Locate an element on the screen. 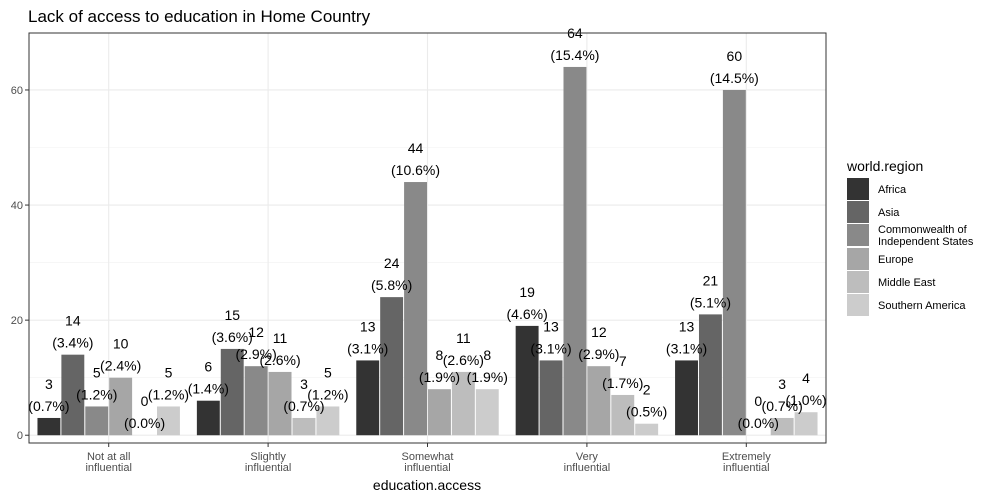  bar-percent-label: (10.6%) is located at coordinates (415, 170).